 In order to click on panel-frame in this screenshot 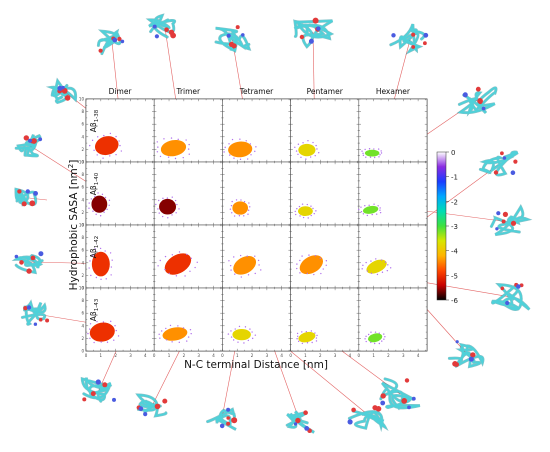, I will do `click(256, 193)`.